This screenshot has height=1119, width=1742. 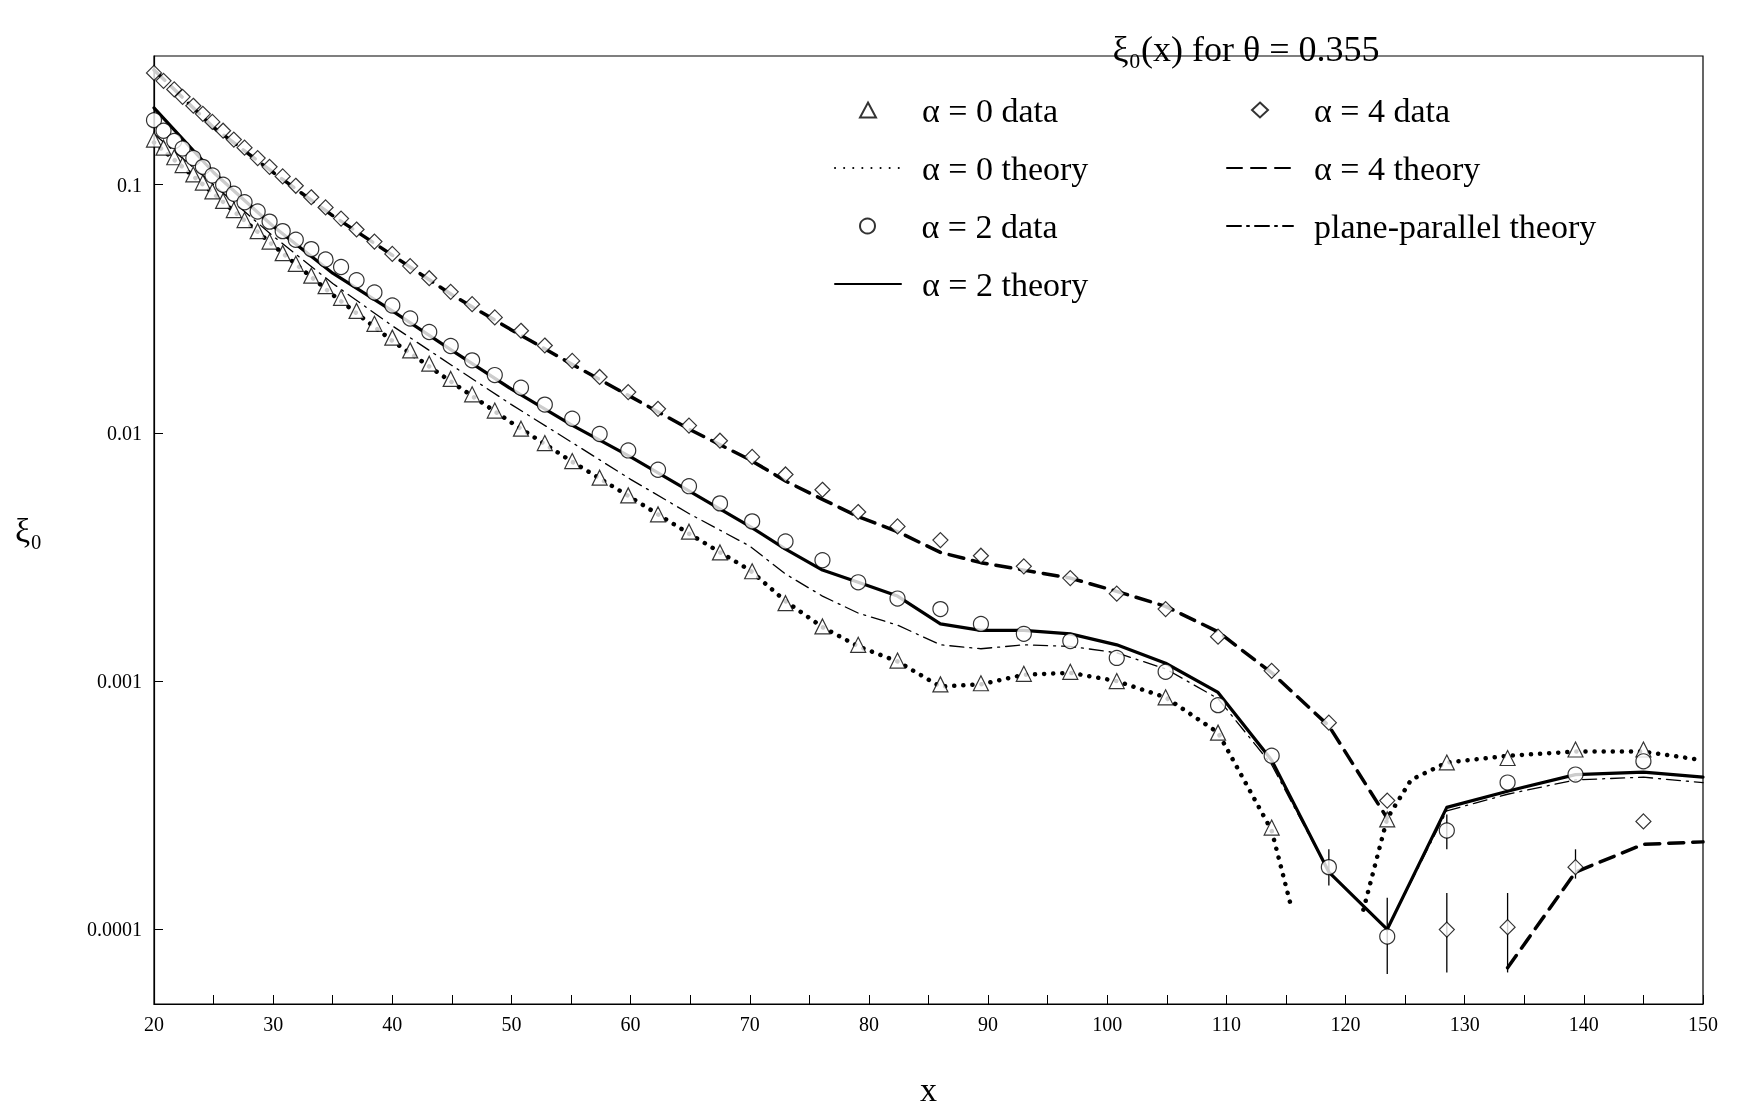 I want to click on legend-label: α = 4 data, so click(x=1382, y=110).